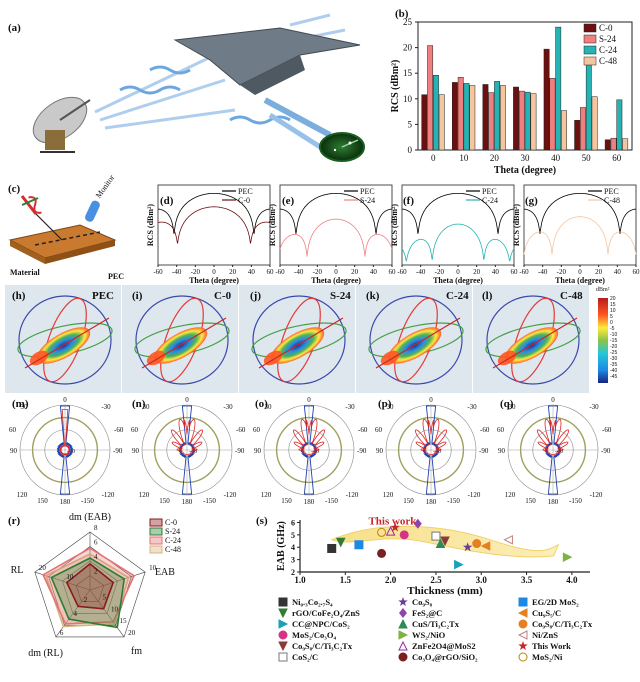  I want to click on y-tick-label: 3, so click(293, 560).